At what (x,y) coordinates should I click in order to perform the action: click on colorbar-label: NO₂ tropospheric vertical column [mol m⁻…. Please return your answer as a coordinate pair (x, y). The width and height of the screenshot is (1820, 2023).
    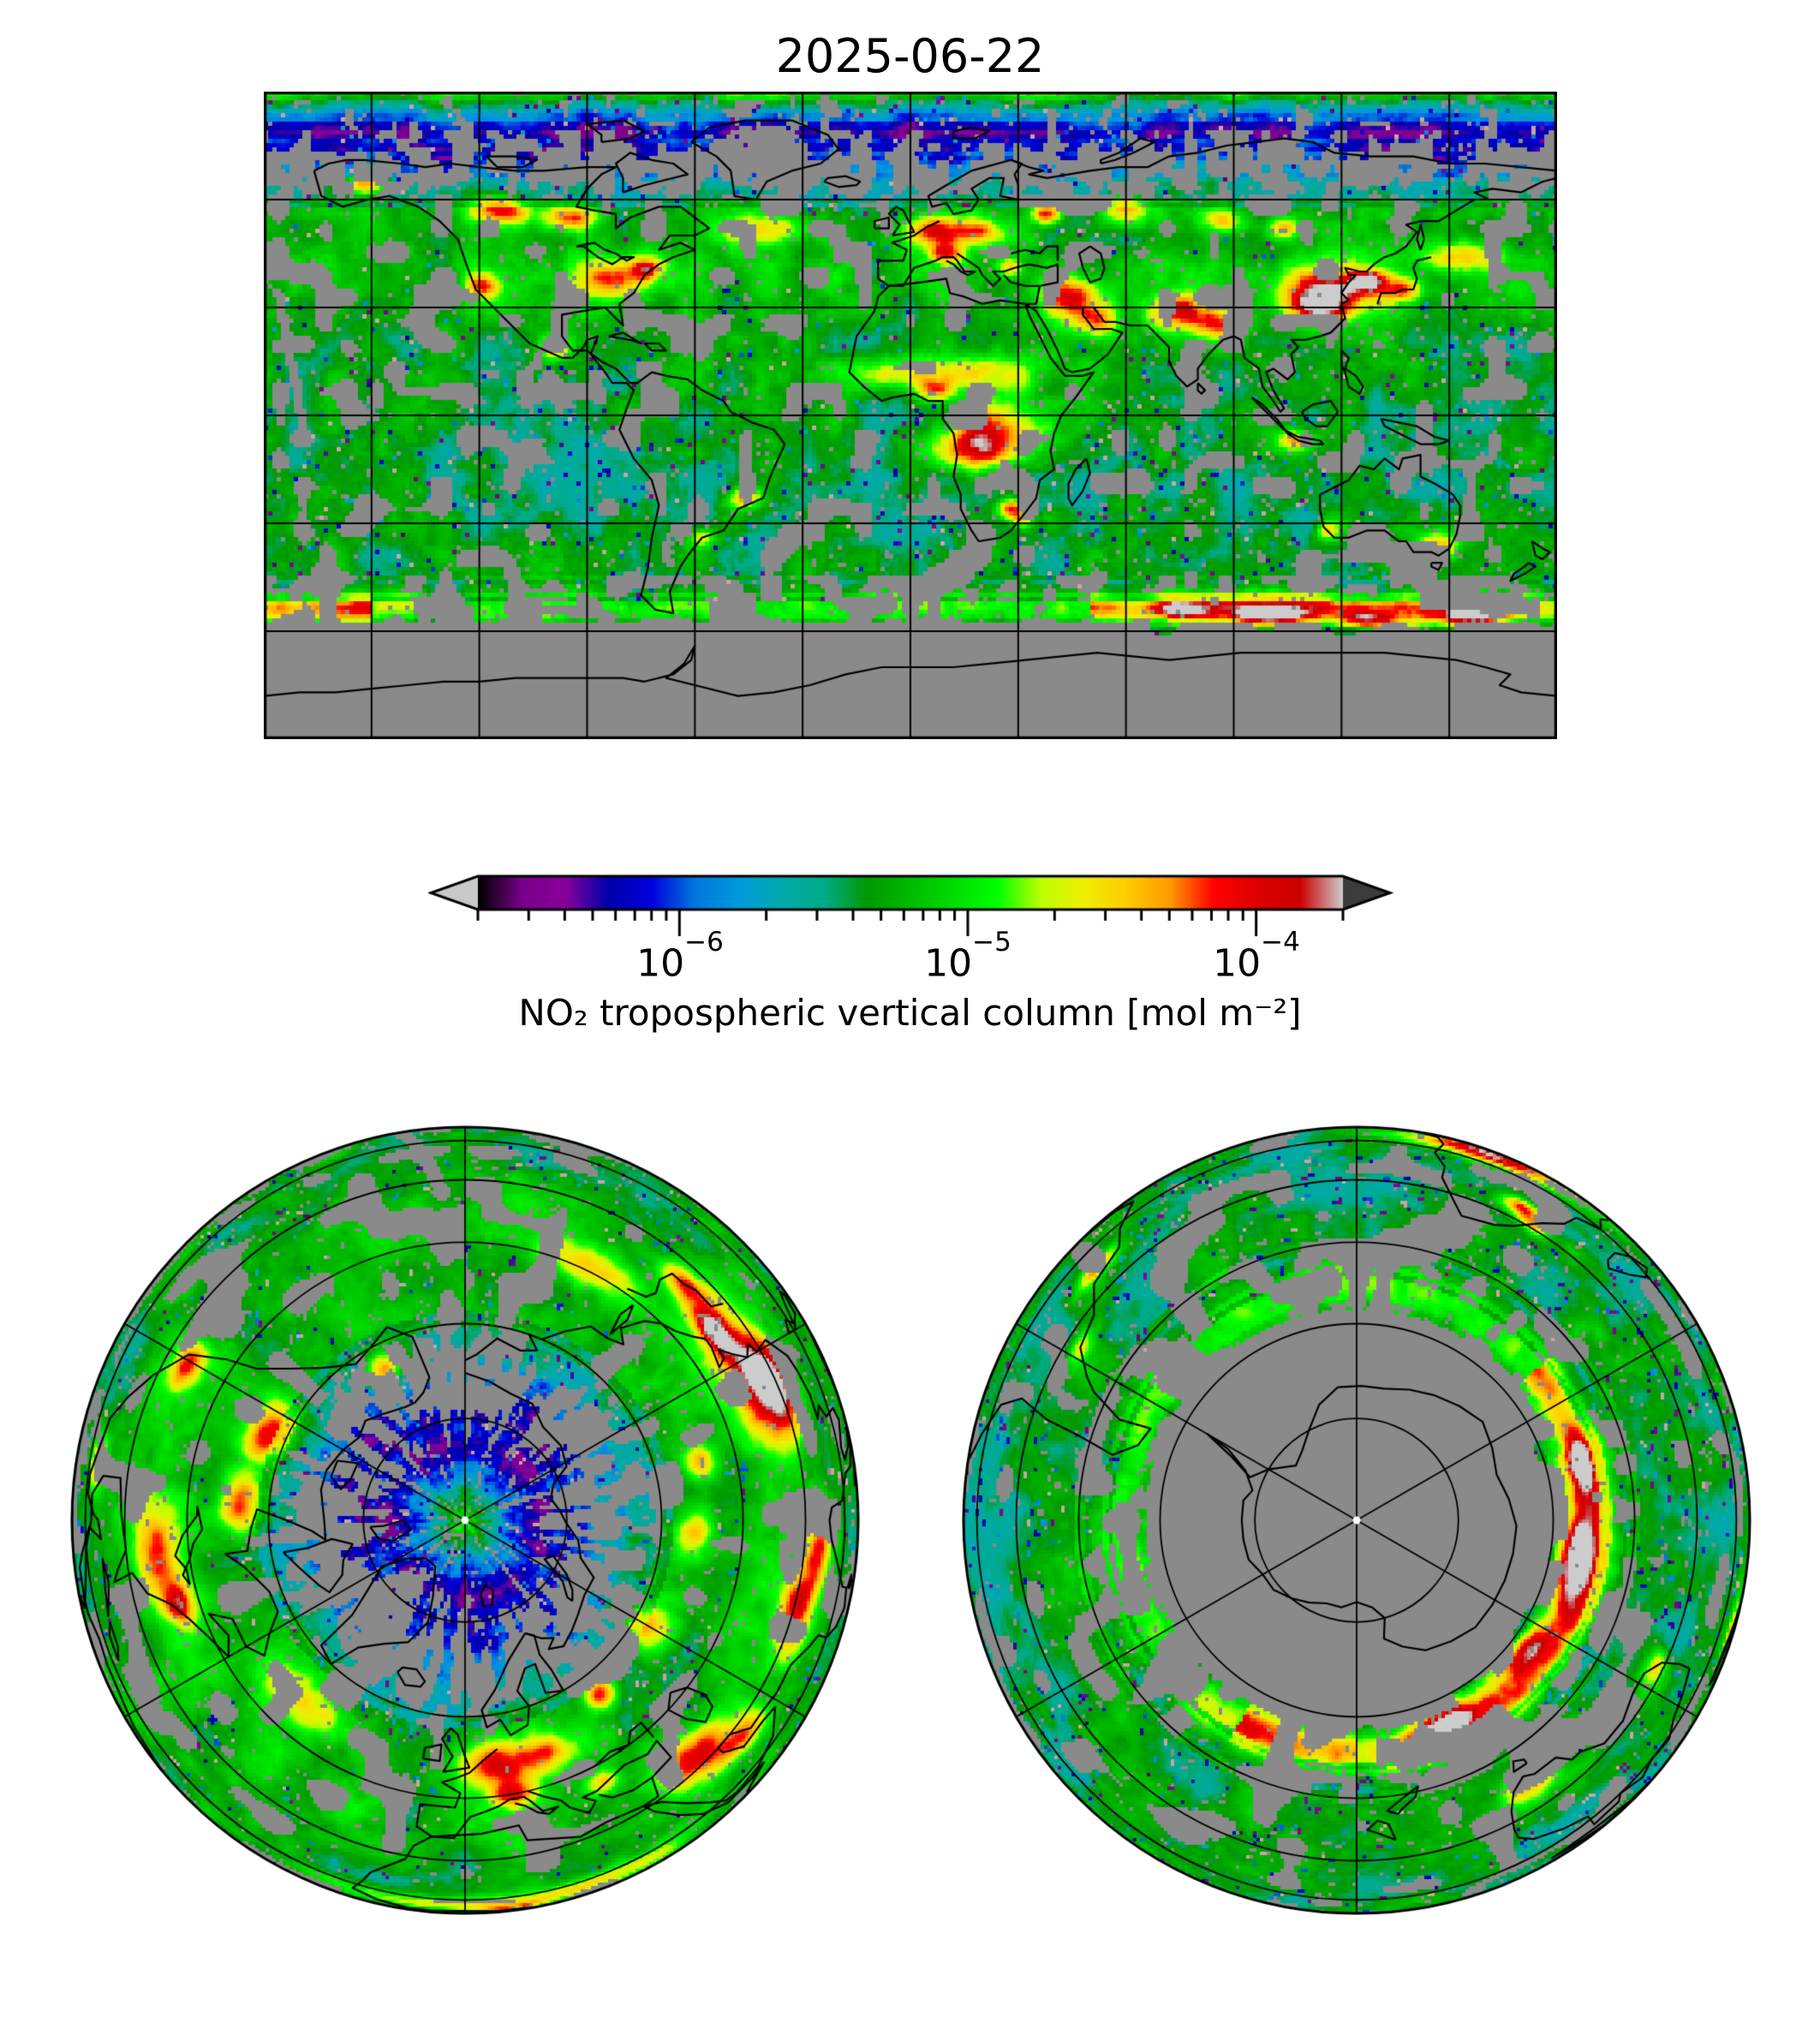
    Looking at the image, I should click on (910, 1013).